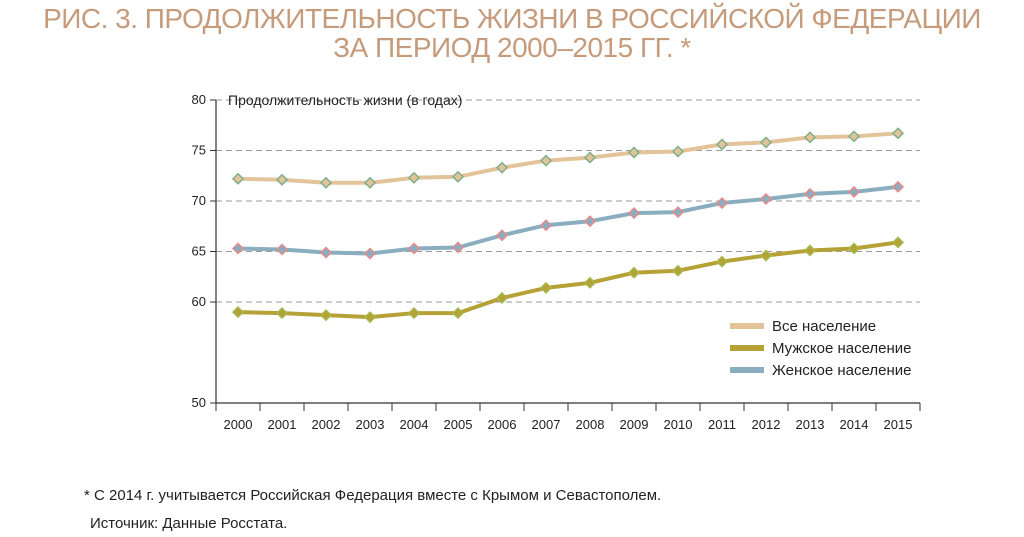 The height and width of the screenshot is (537, 1024). Describe the element at coordinates (458, 424) in the screenshot. I see `x-tick-label: 2005` at that location.